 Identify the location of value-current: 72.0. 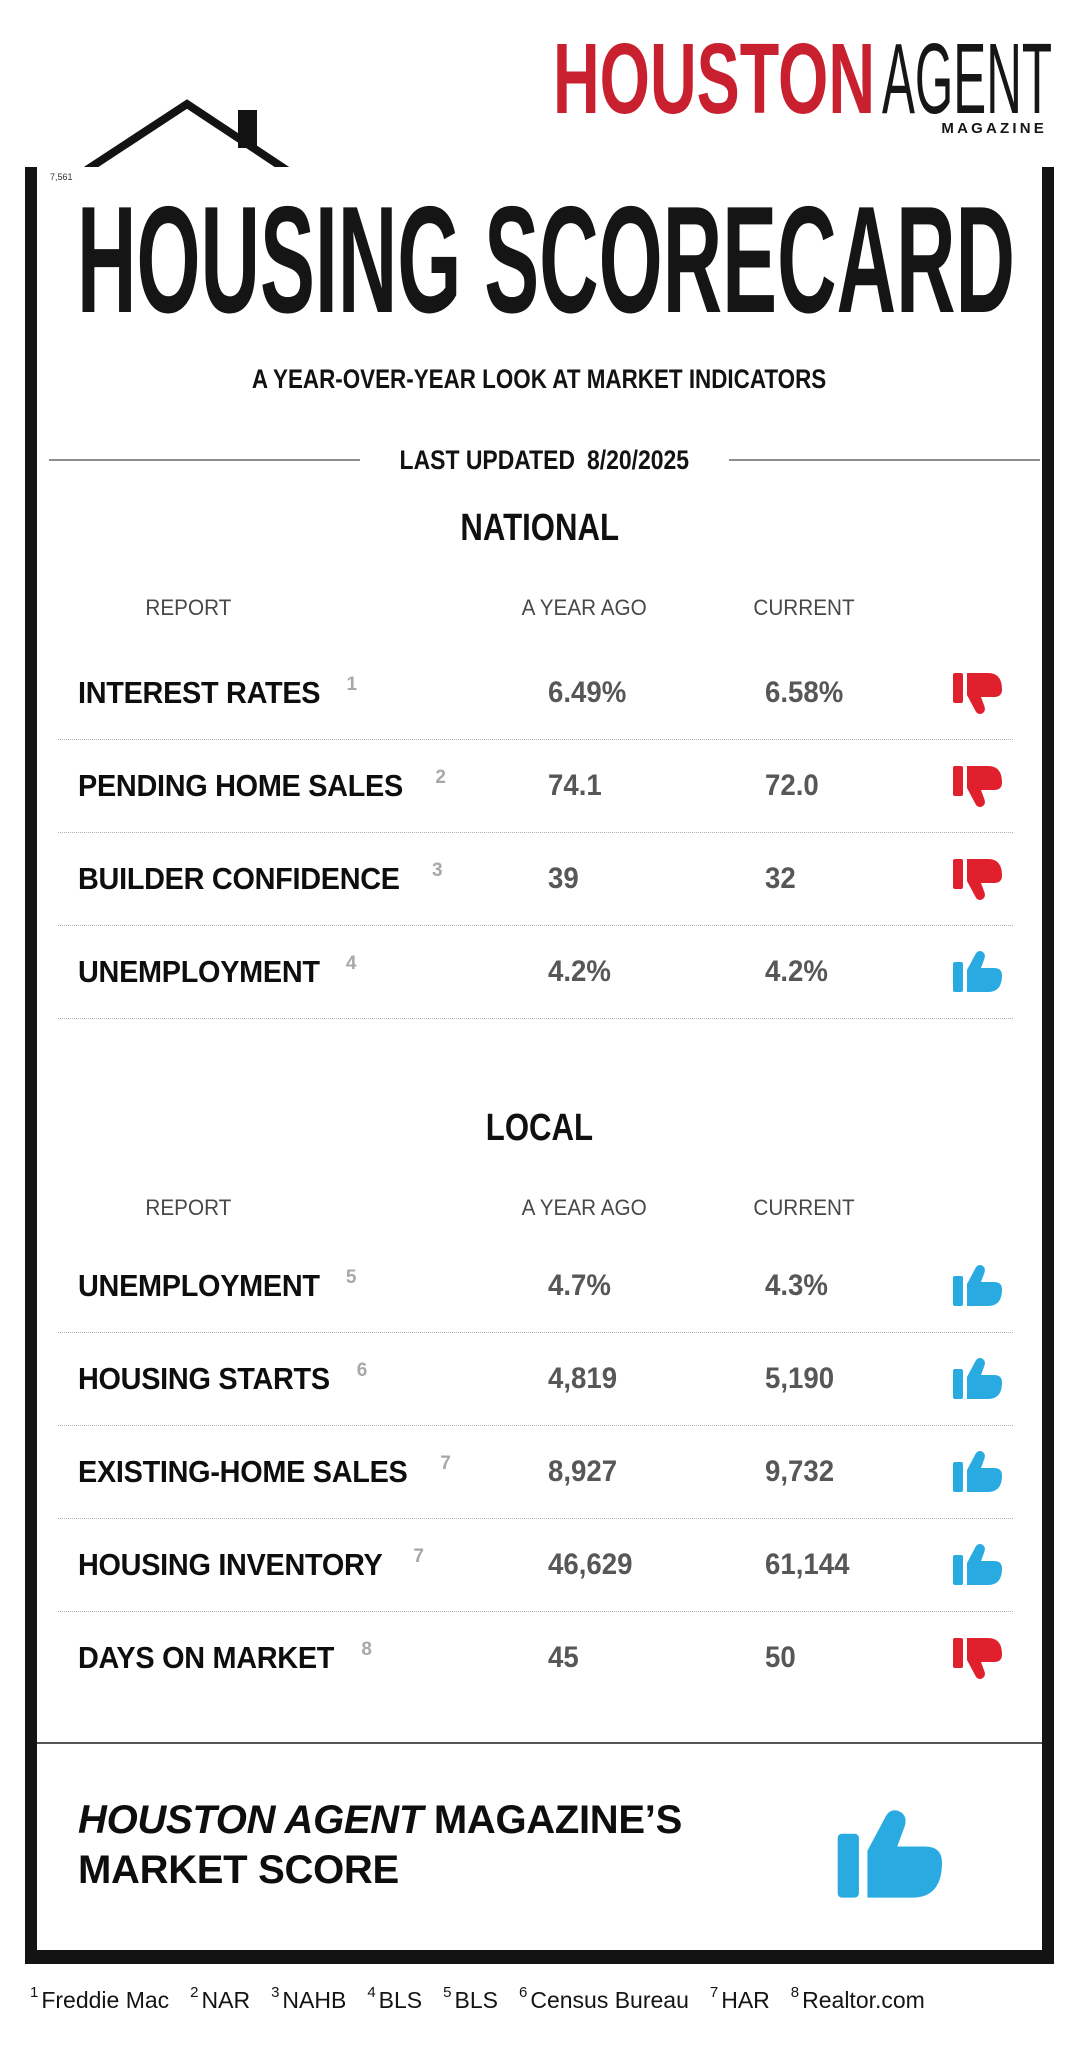
(792, 785).